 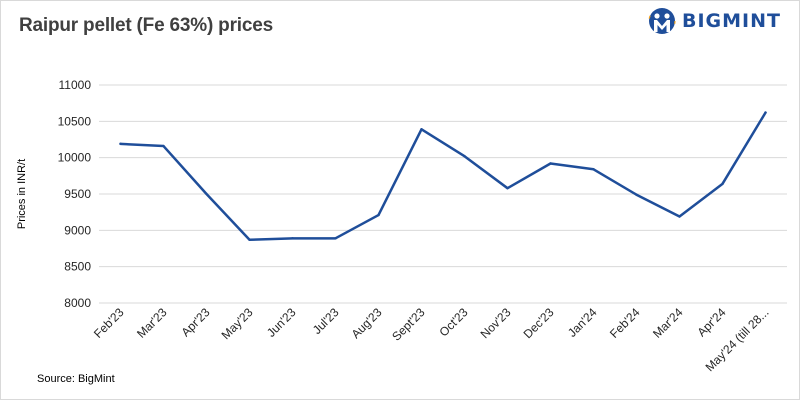 I want to click on x-tick-label: Aug'23, so click(x=367, y=323).